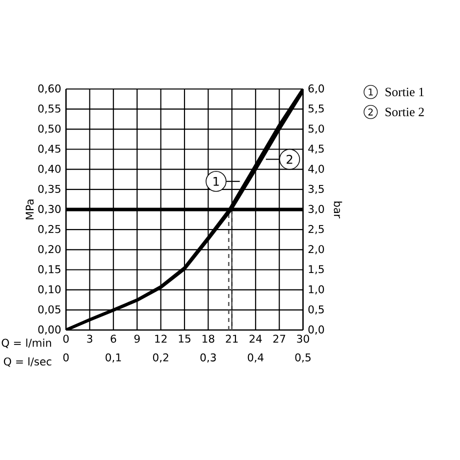 The height and width of the screenshot is (460, 460). Describe the element at coordinates (316, 129) in the screenshot. I see `y2-tick-label: 5,0` at that location.